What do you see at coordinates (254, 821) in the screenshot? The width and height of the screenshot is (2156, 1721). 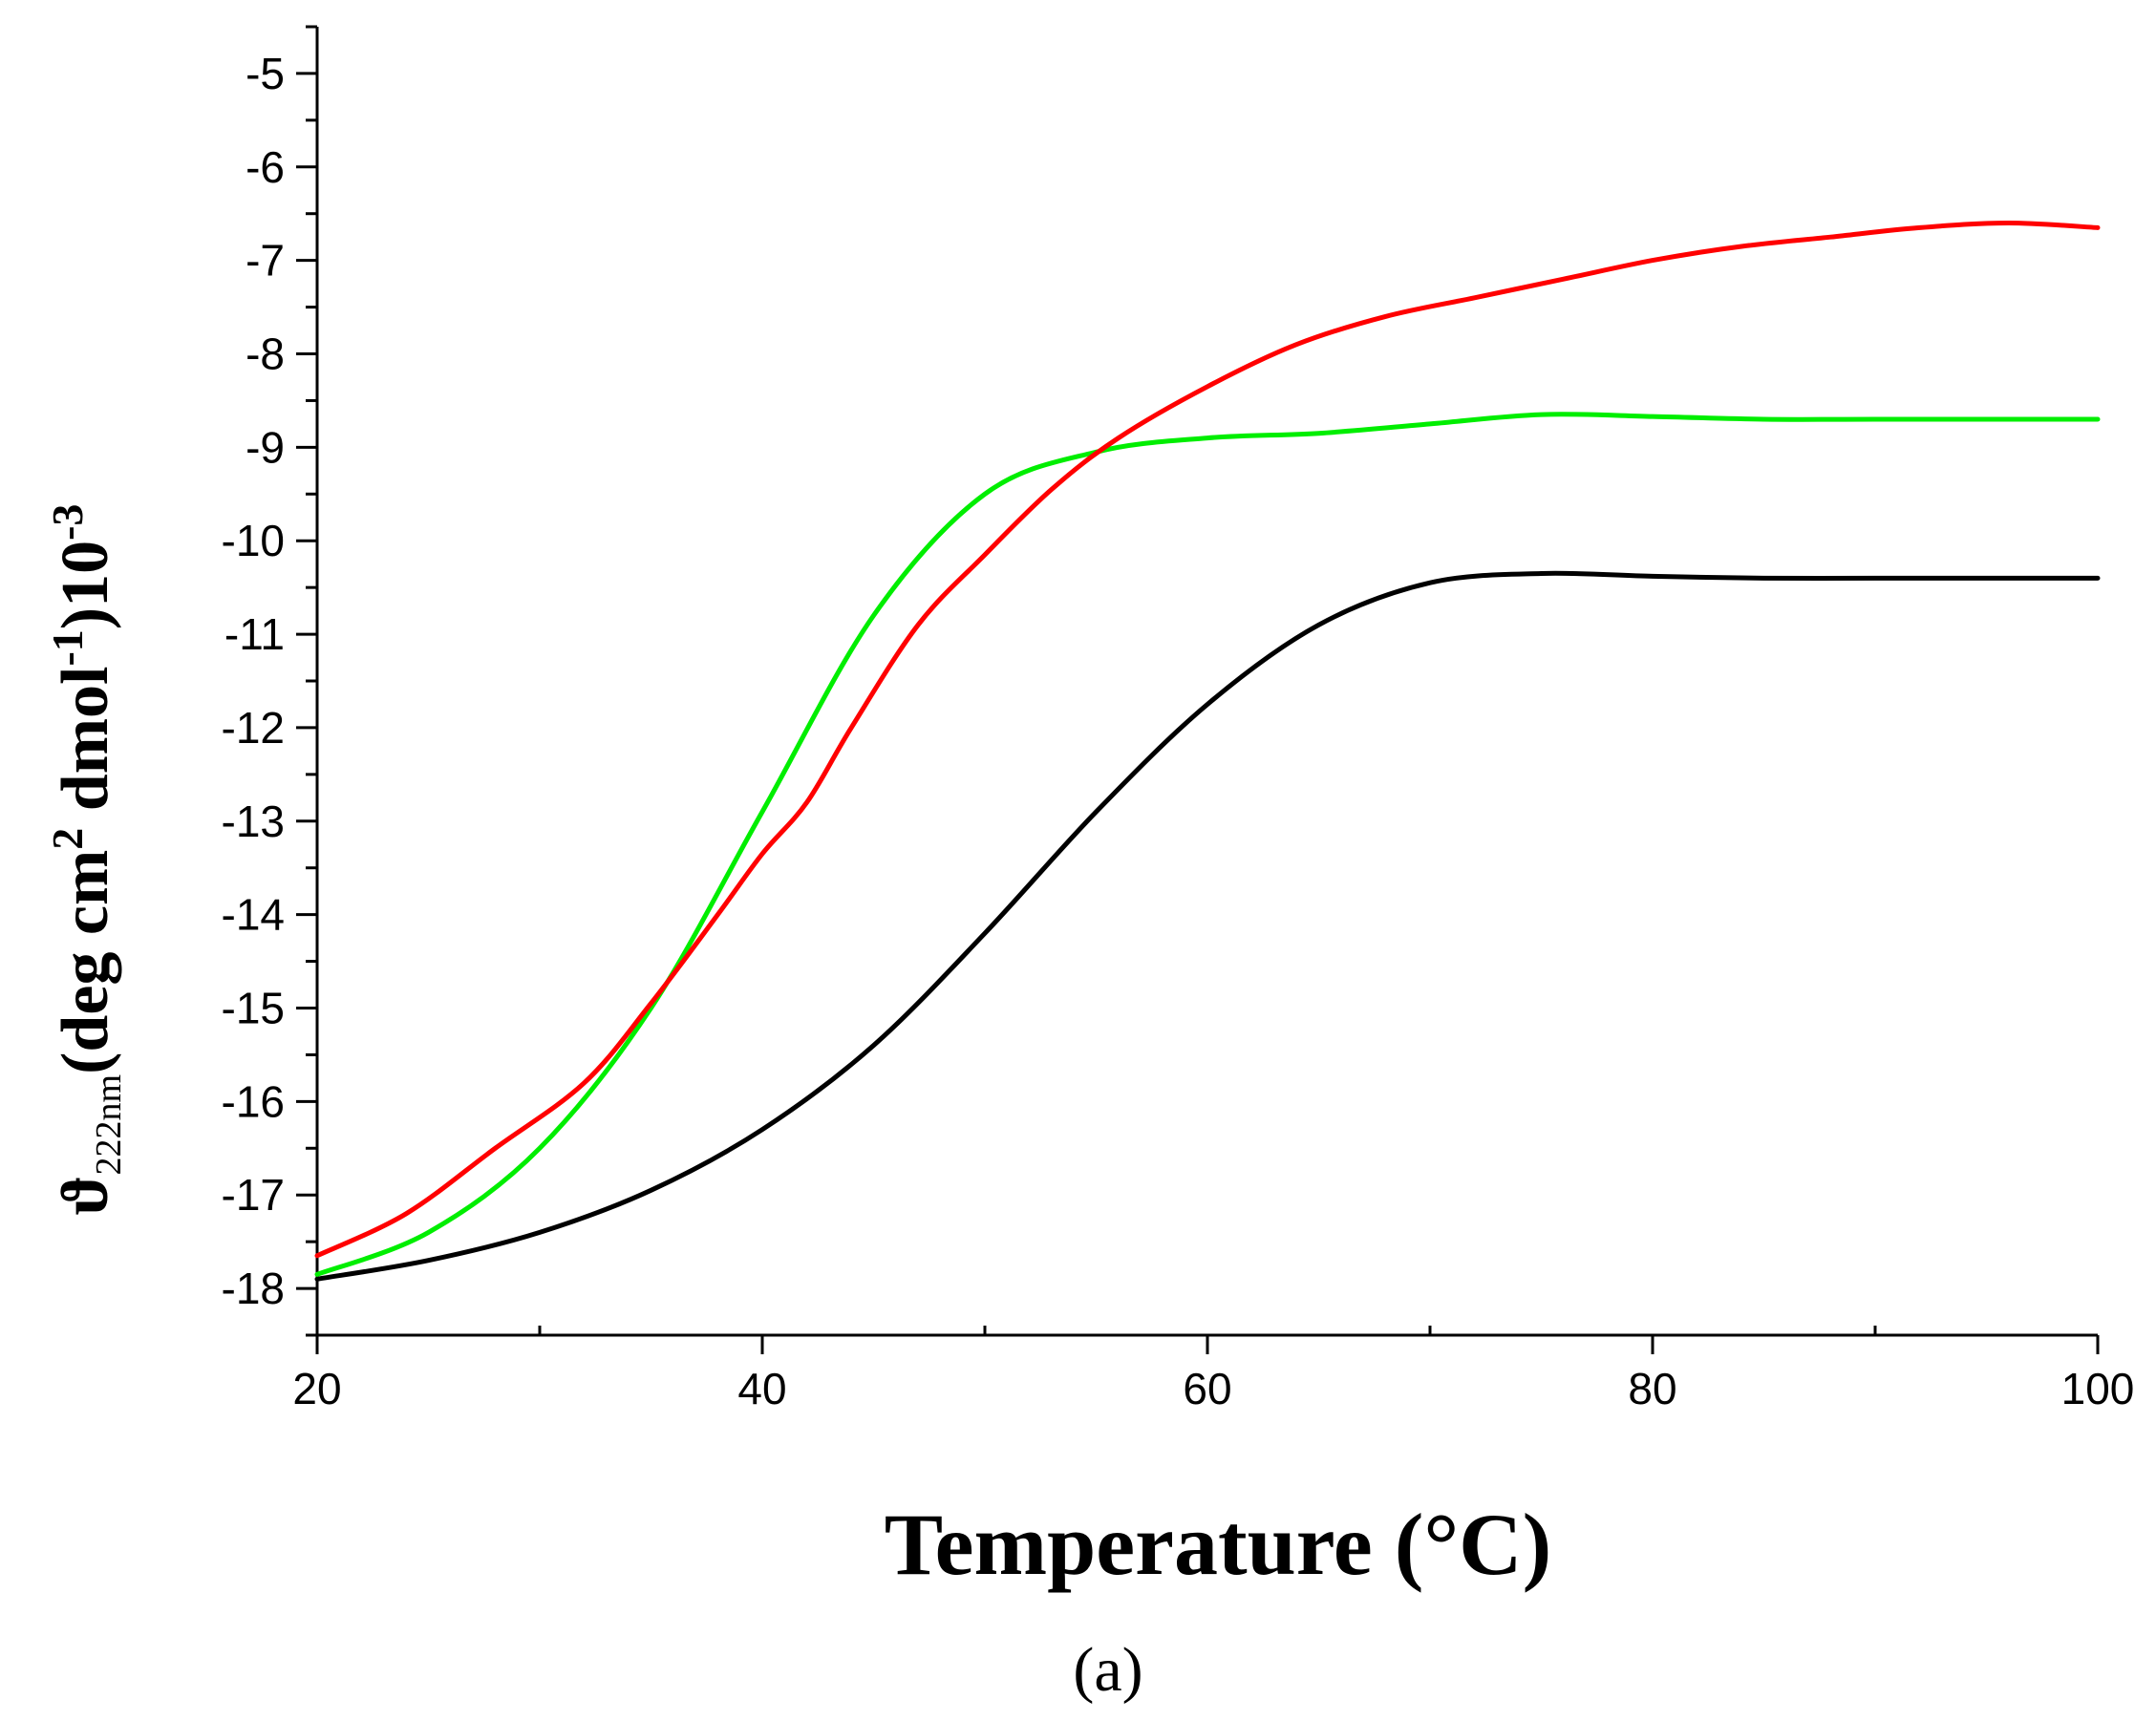 I see `y-tick-label: -13` at bounding box center [254, 821].